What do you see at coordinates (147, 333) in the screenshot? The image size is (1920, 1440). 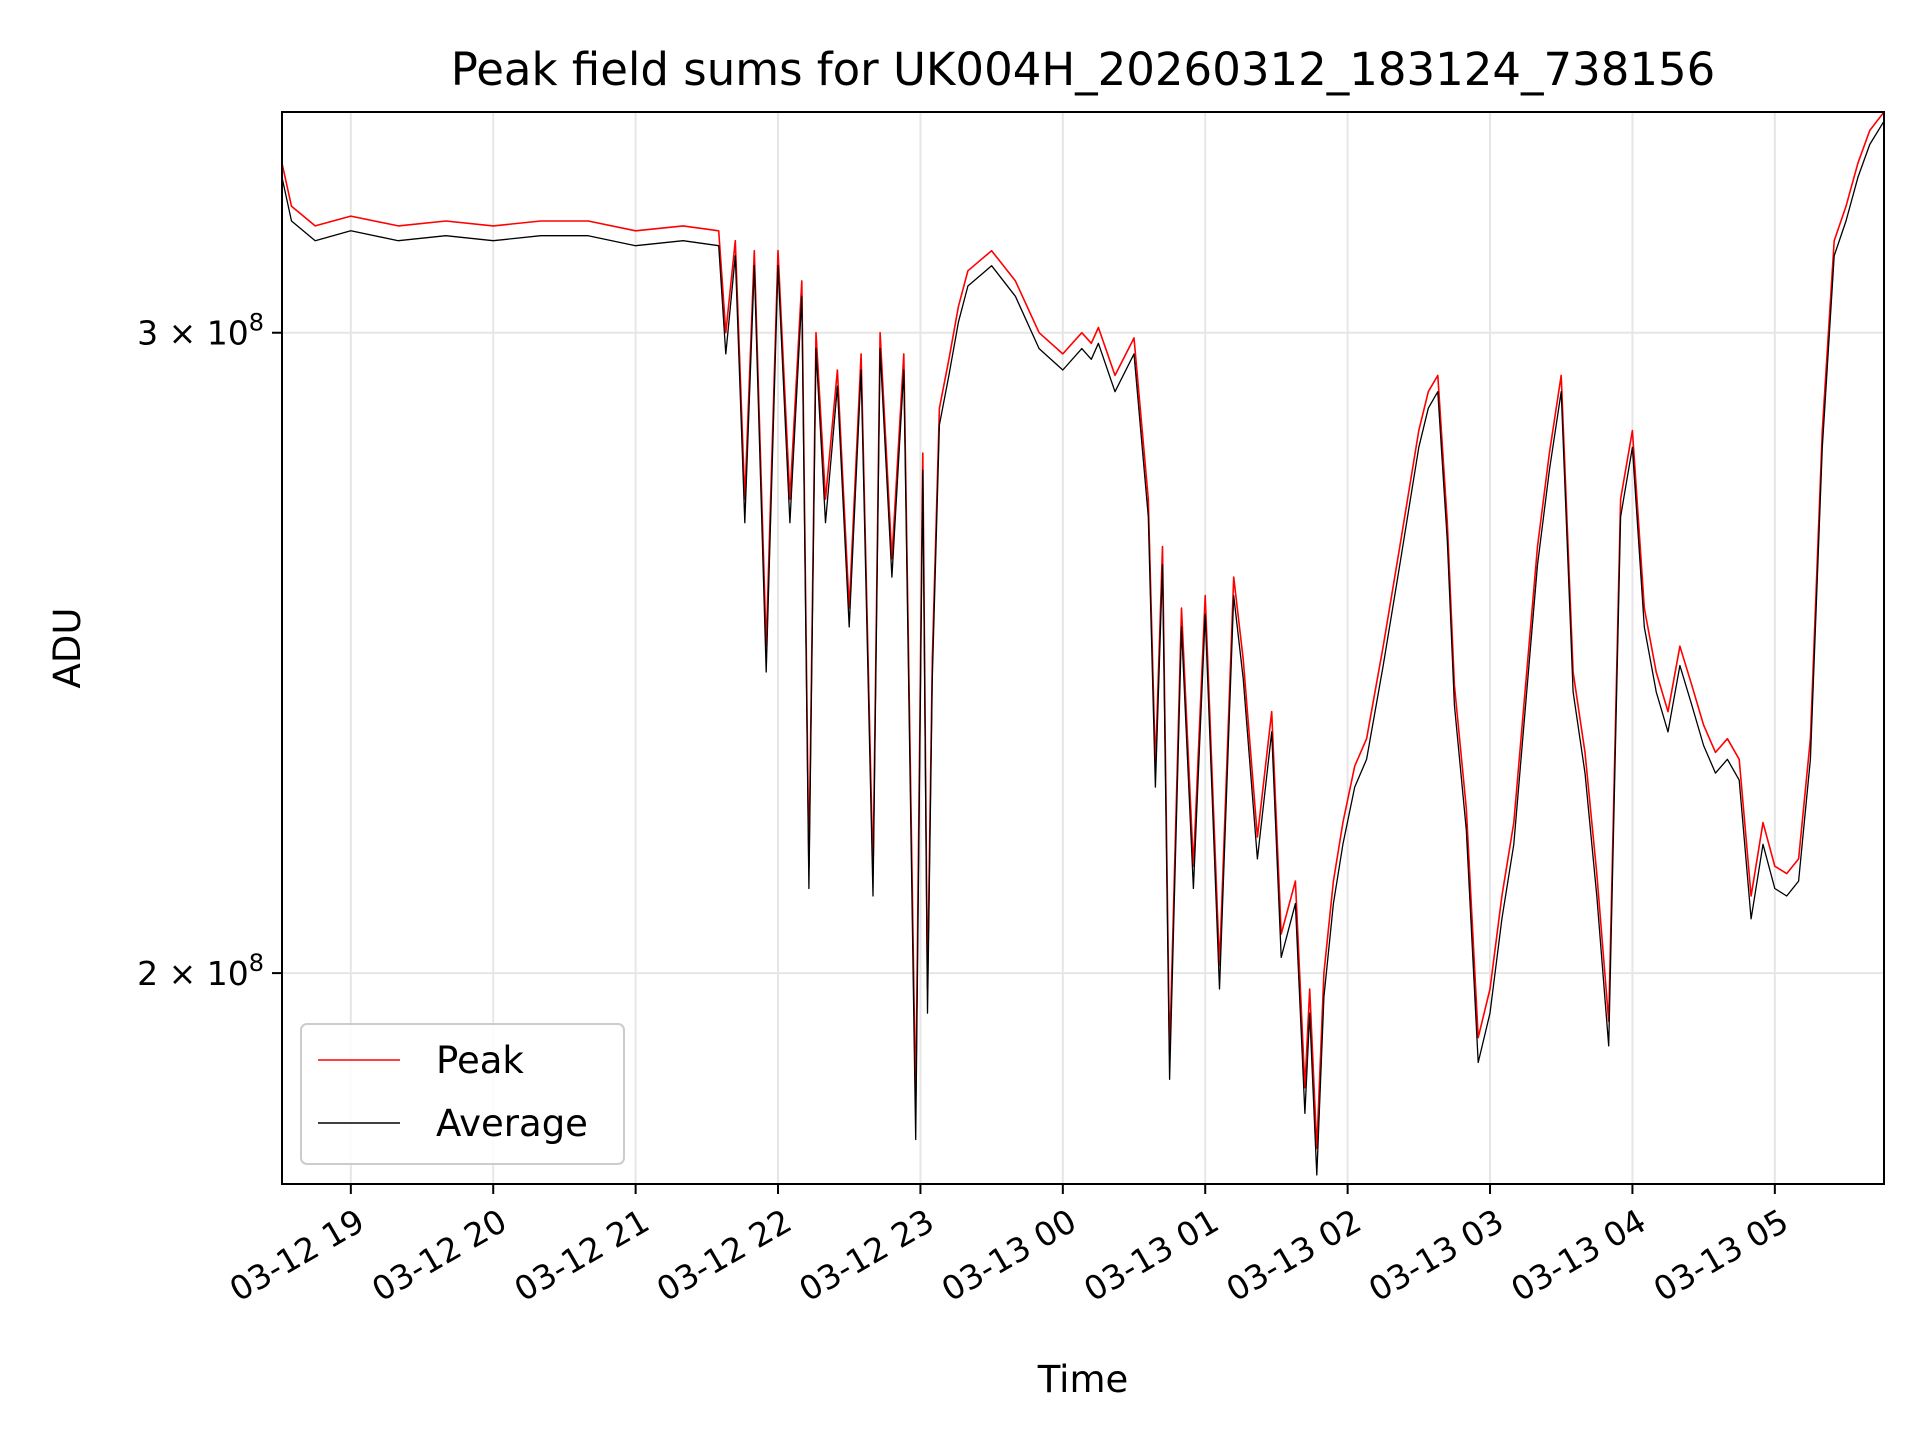 I see `y-tick-mantissa: 3` at bounding box center [147, 333].